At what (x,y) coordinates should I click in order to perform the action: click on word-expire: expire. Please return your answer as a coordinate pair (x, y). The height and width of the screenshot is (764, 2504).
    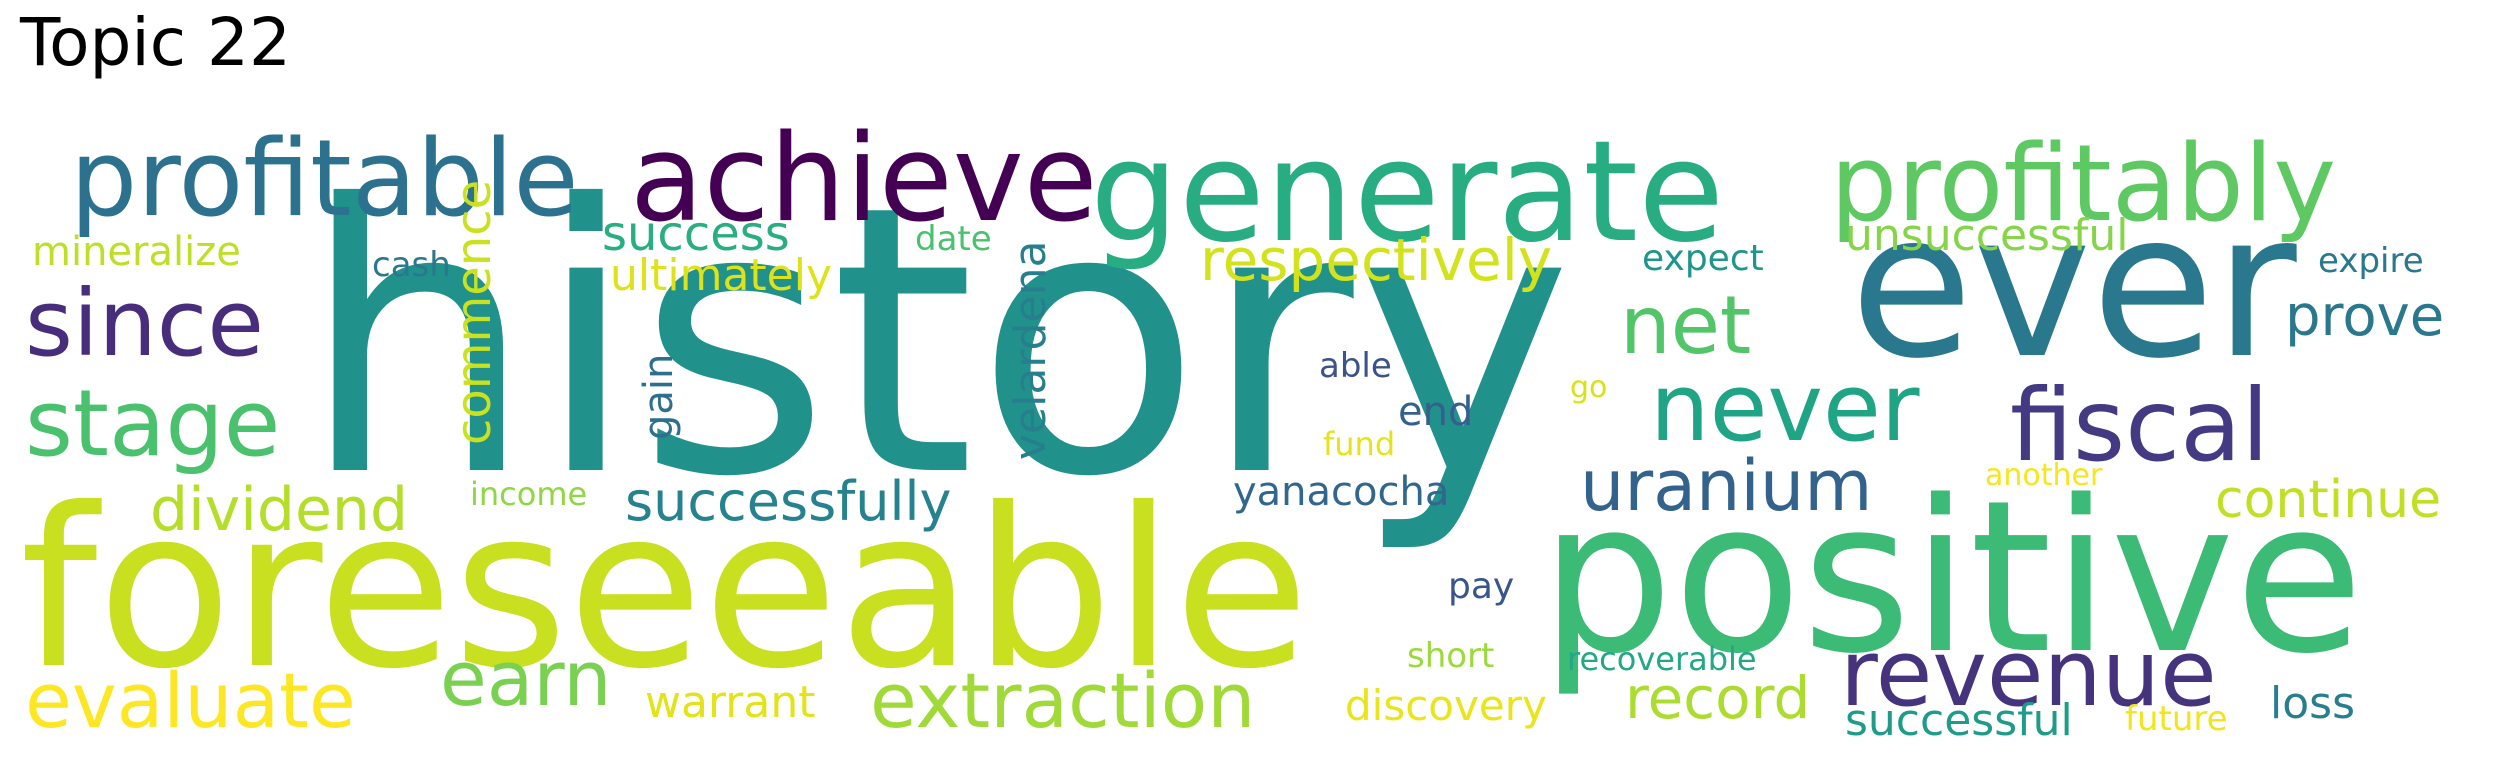
    Looking at the image, I should click on (2371, 261).